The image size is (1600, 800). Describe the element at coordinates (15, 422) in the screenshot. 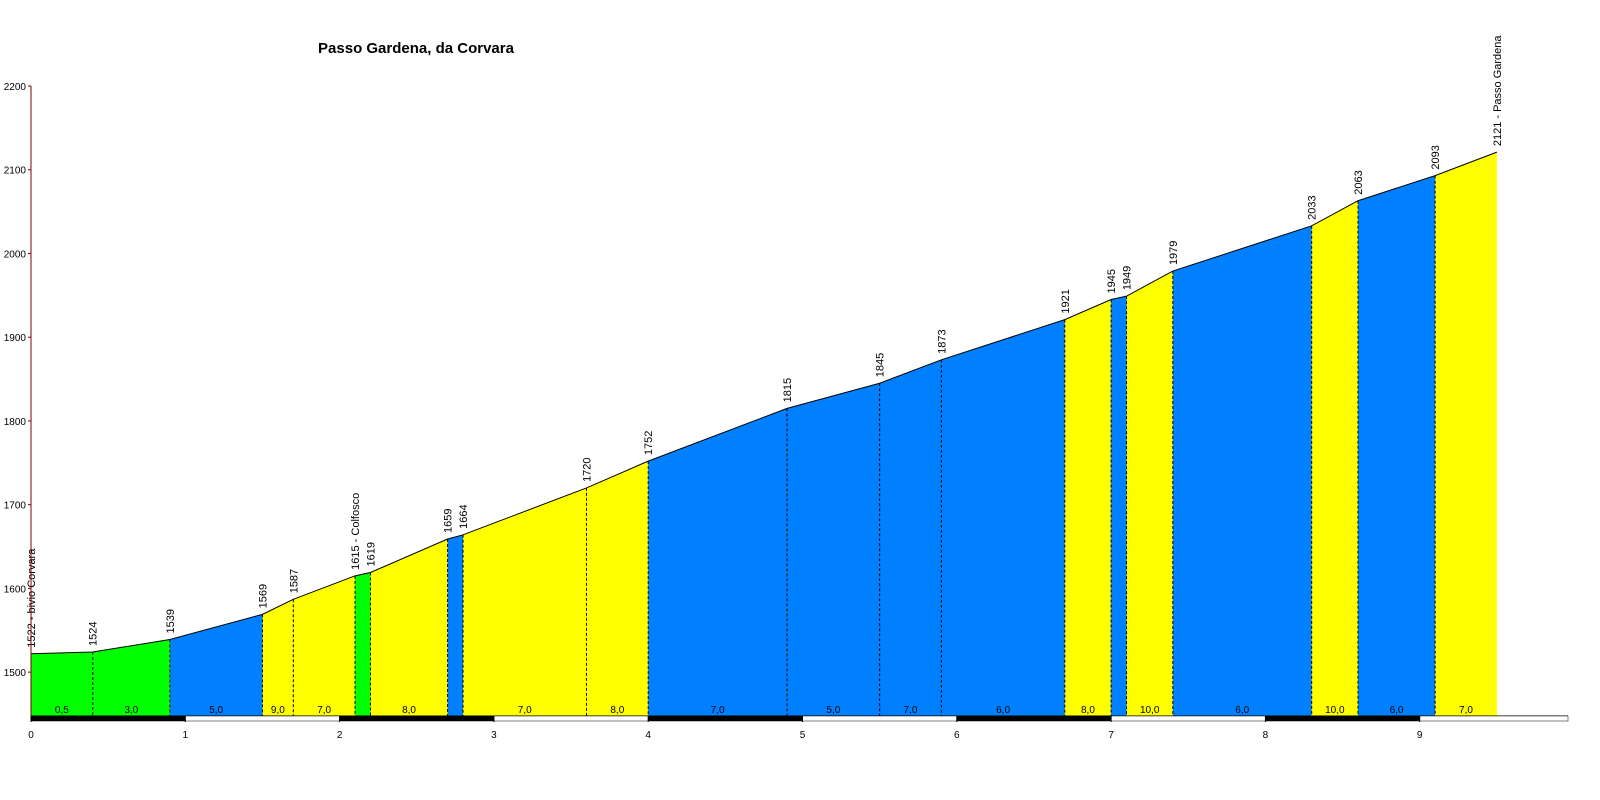

I see `y-tick-label: 1800` at that location.